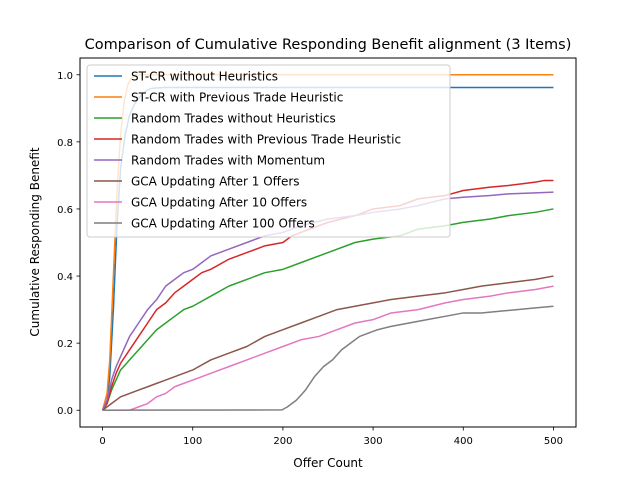 This screenshot has height=484, width=640. What do you see at coordinates (219, 203) in the screenshot?
I see `legend-label: GCA Updating After 10 Offers` at bounding box center [219, 203].